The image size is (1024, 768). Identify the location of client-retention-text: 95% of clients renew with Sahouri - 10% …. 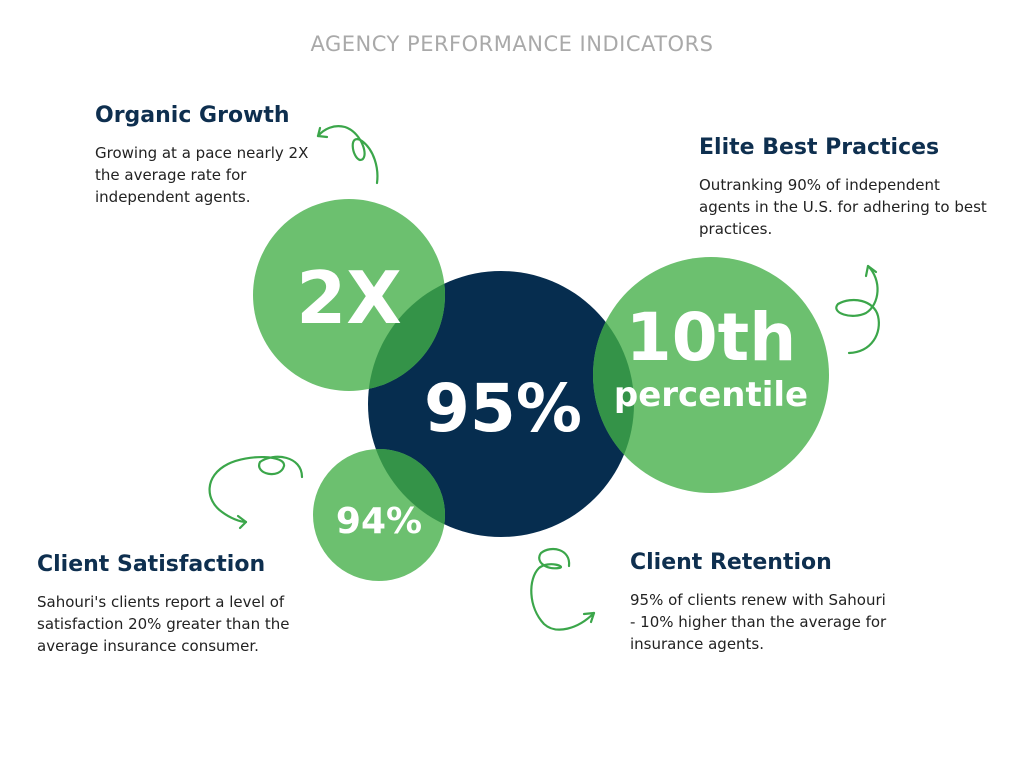
(758, 622).